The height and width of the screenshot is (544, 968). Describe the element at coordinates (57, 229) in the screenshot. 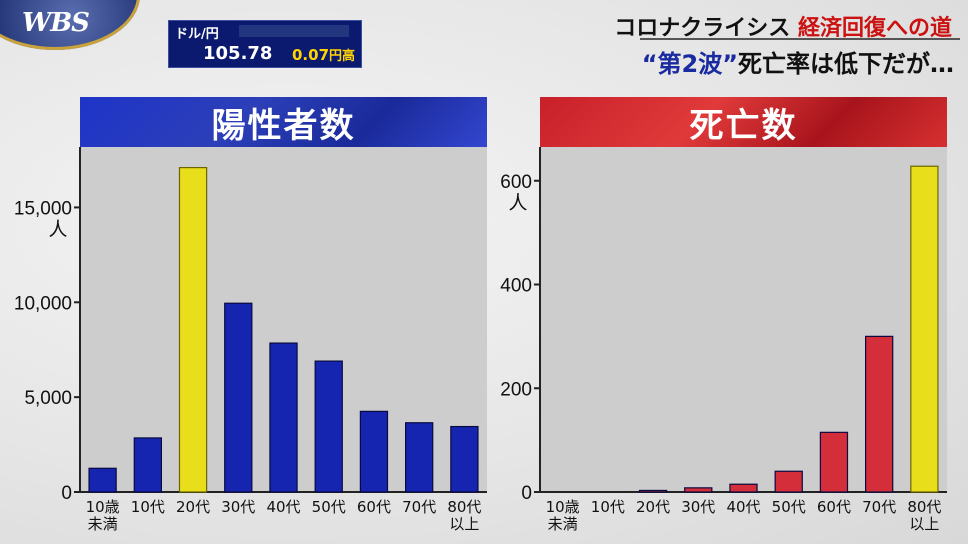

I see `positives-unit-label: 人` at that location.